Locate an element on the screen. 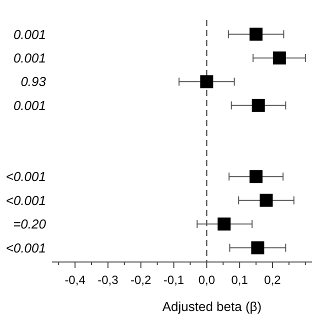 This screenshot has height=320, width=320. x-tick-label: 0,2 is located at coordinates (273, 280).